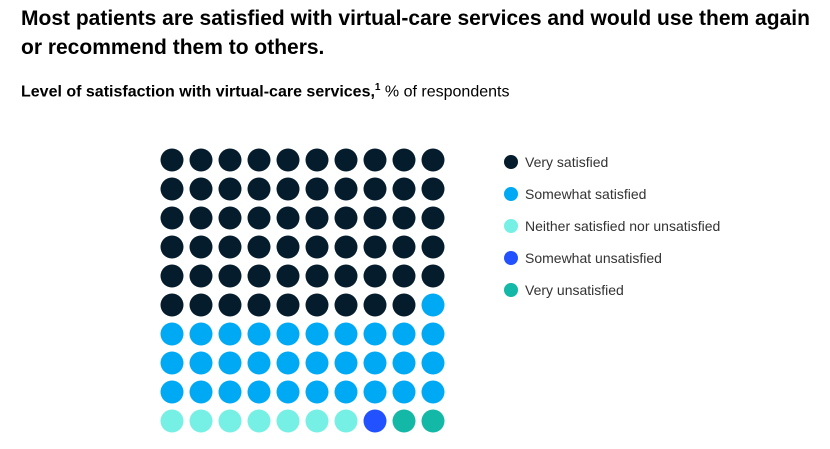  What do you see at coordinates (567, 162) in the screenshot?
I see `legend-label: Very satisfied` at bounding box center [567, 162].